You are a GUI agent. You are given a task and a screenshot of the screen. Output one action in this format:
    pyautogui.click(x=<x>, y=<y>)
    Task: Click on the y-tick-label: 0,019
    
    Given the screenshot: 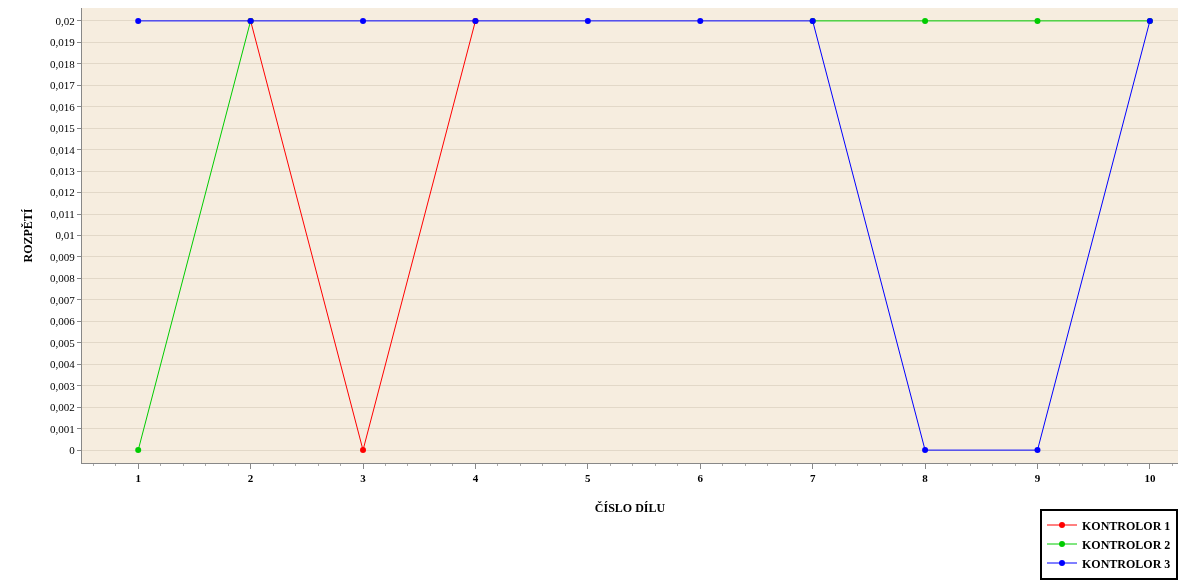 What is the action you would take?
    pyautogui.click(x=63, y=42)
    